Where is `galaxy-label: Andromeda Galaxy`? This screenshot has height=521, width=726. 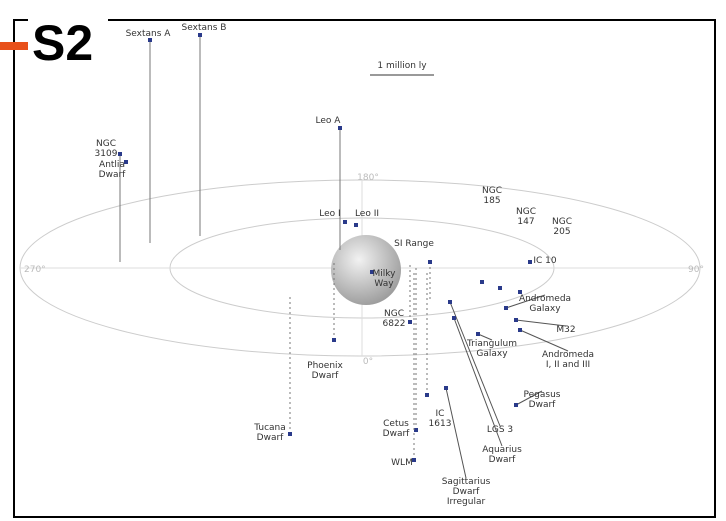
galaxy-label: Andromeda Galaxy is located at coordinates (545, 304).